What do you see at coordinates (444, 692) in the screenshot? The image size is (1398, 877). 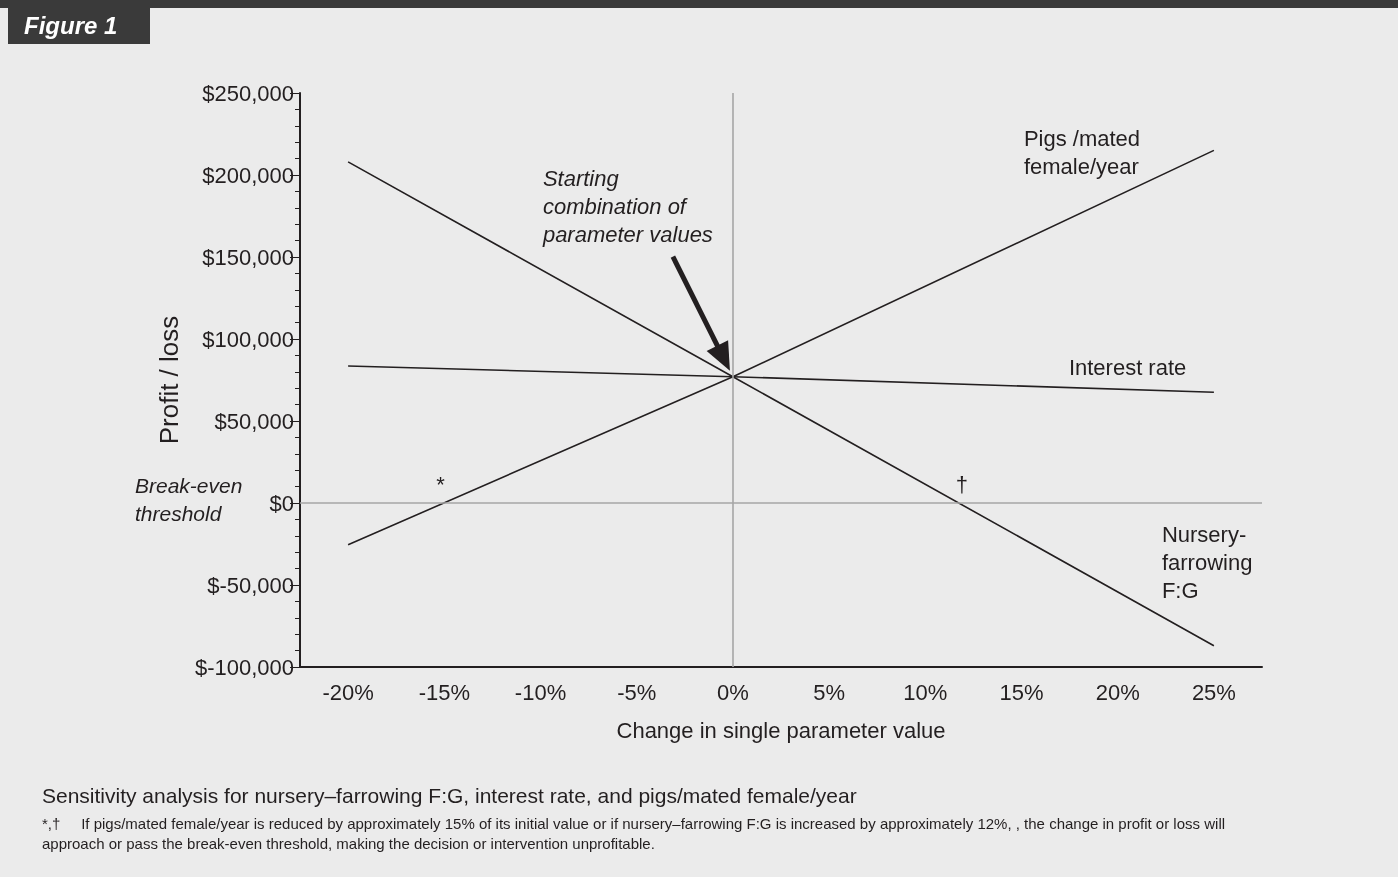 I see `x-tick-label: -15%` at bounding box center [444, 692].